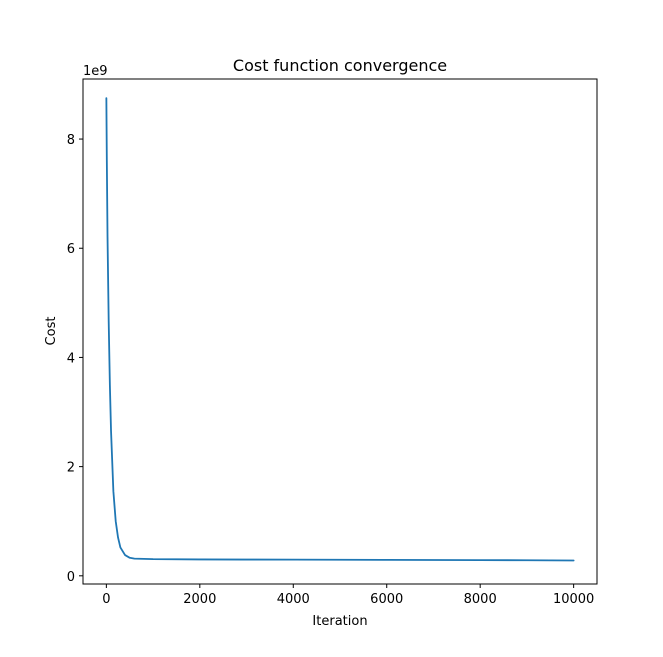 The height and width of the screenshot is (657, 663). I want to click on chart-title: Cost function convergence, so click(340, 65).